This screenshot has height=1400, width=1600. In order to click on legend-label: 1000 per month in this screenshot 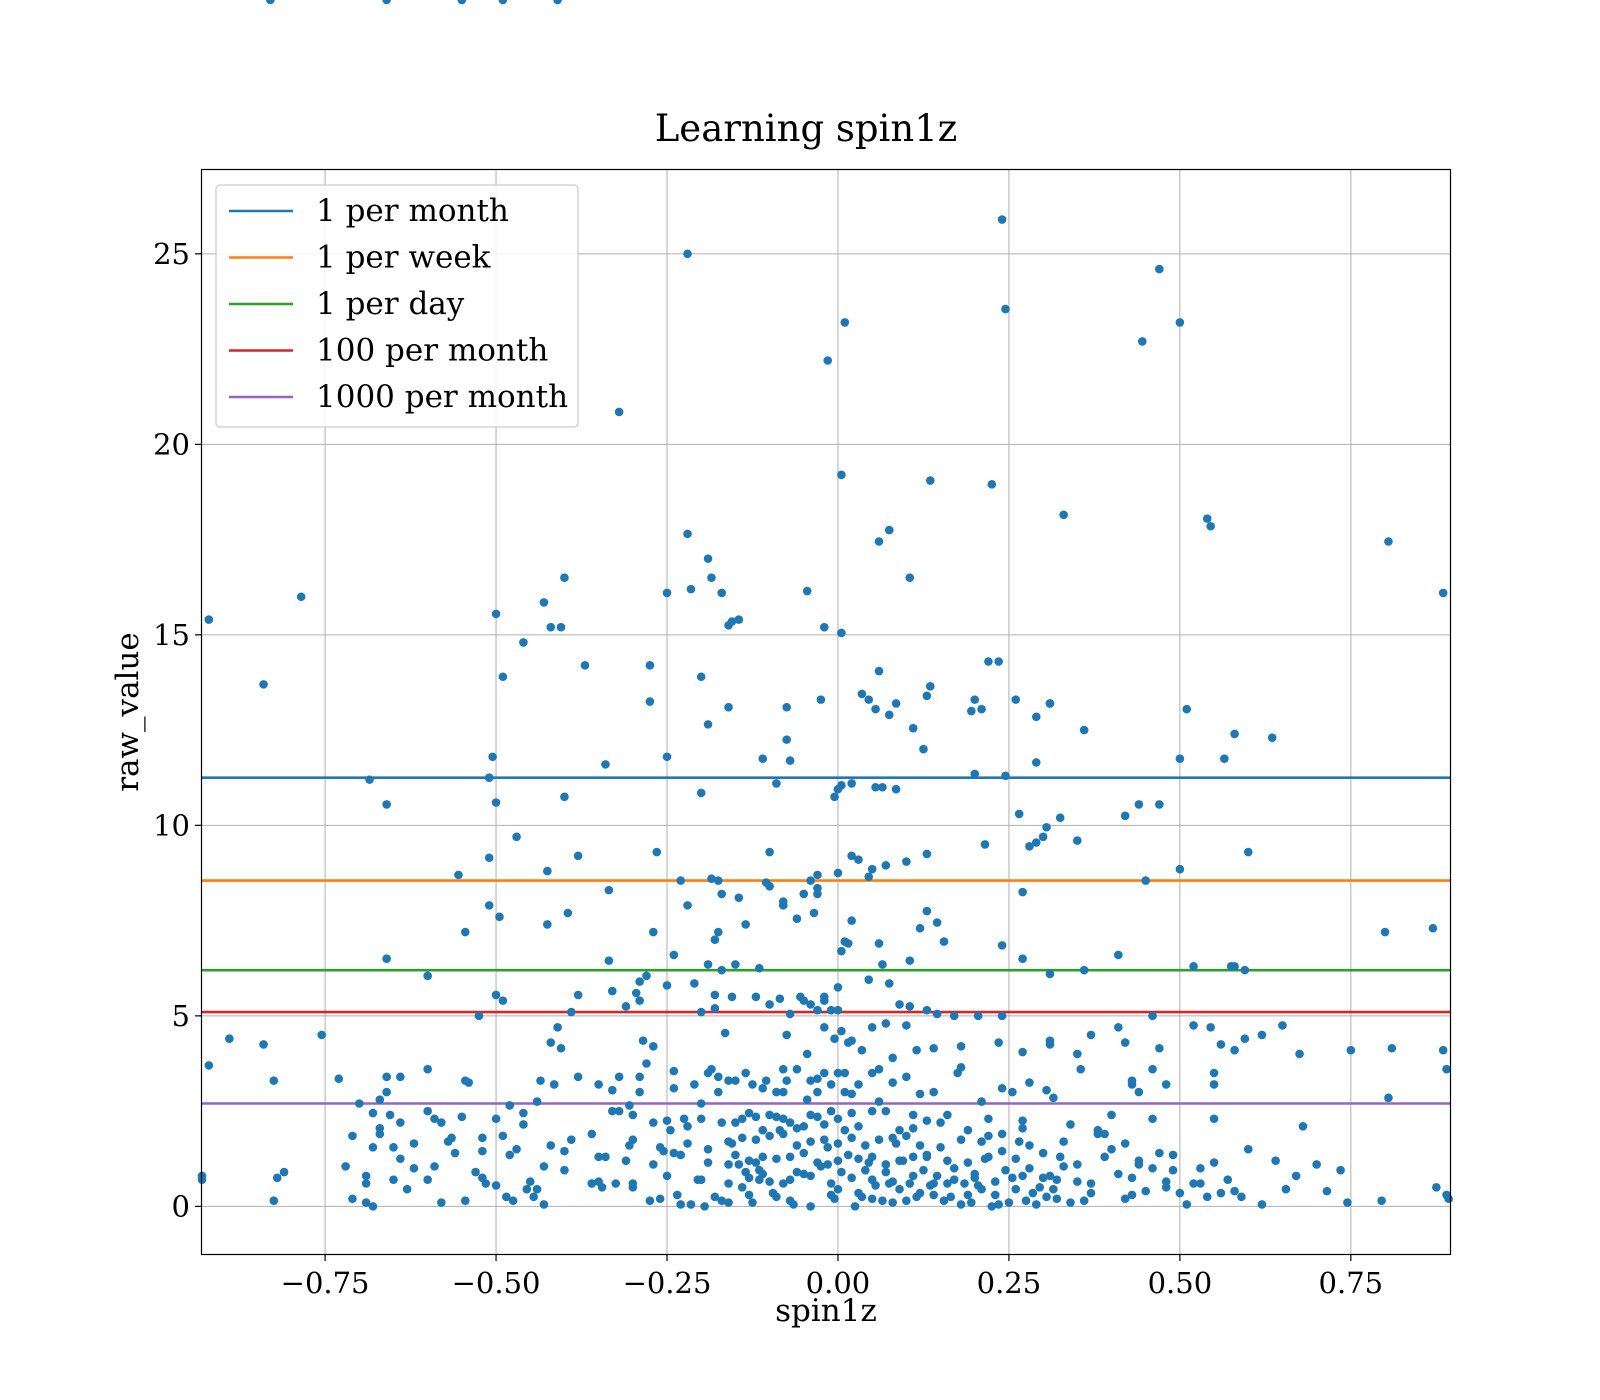, I will do `click(442, 397)`.